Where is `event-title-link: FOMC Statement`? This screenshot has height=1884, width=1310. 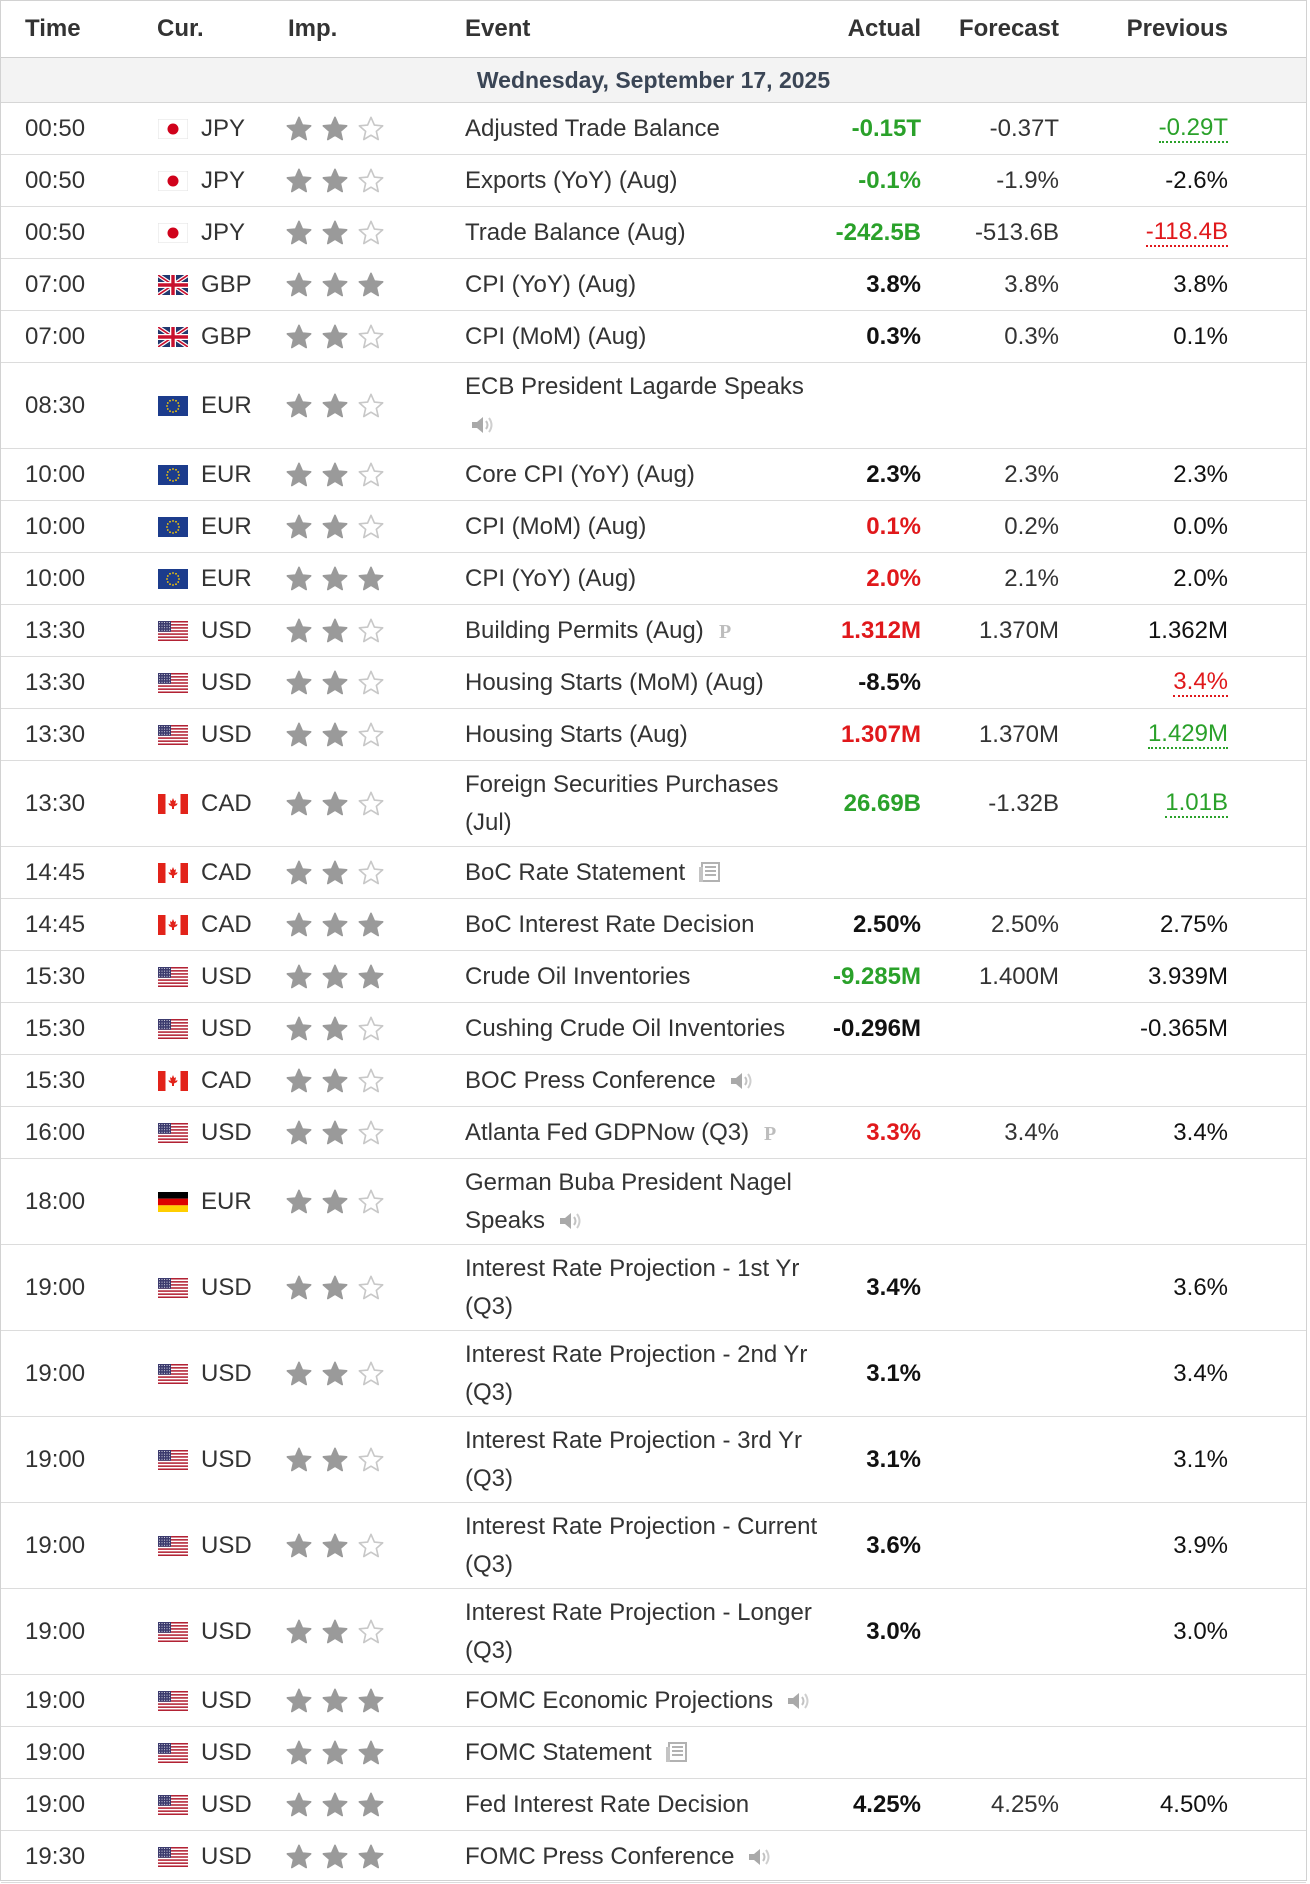
event-title-link: FOMC Statement is located at coordinates (558, 1752).